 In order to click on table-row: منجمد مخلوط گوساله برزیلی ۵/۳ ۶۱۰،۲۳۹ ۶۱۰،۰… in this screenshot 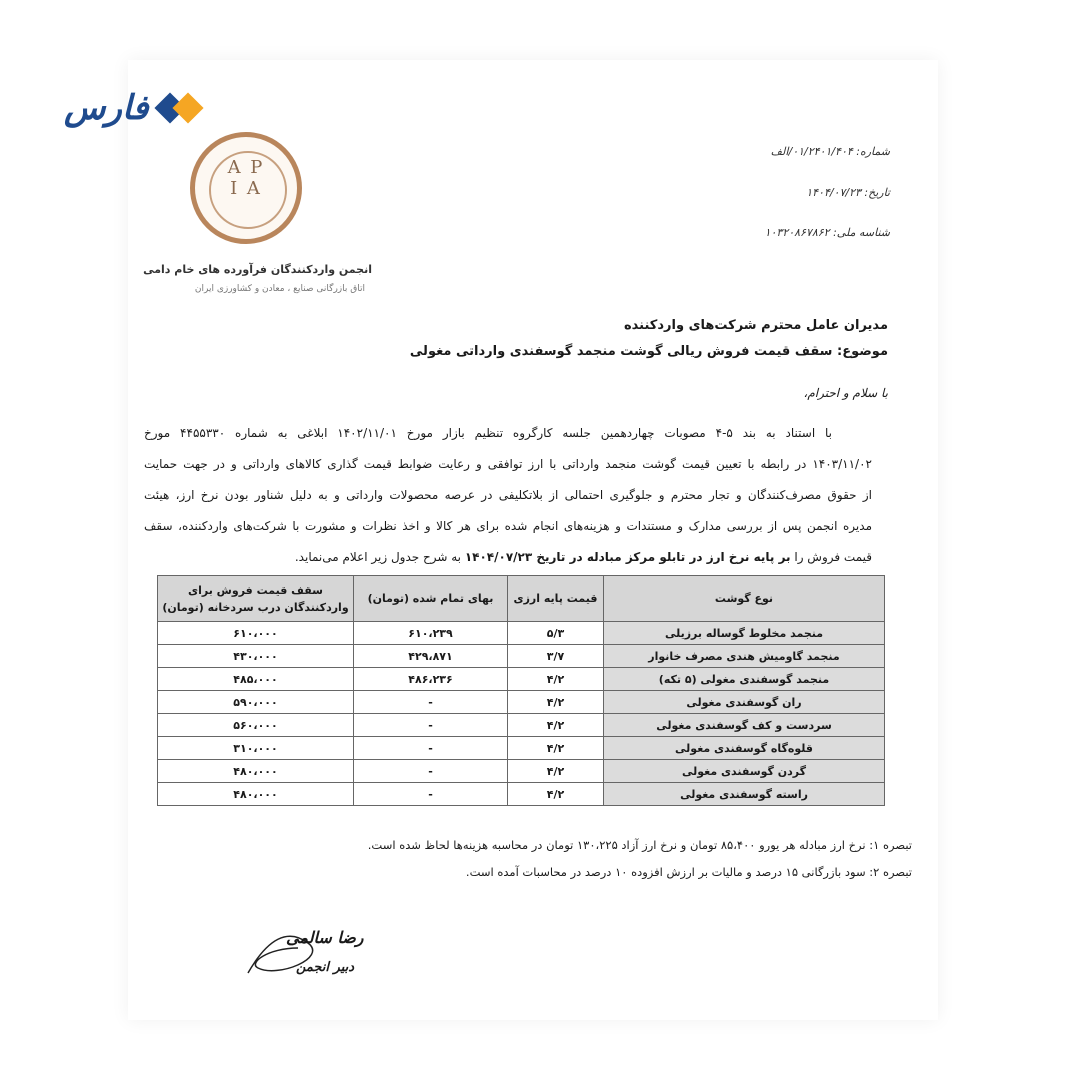, I will do `click(521, 633)`.